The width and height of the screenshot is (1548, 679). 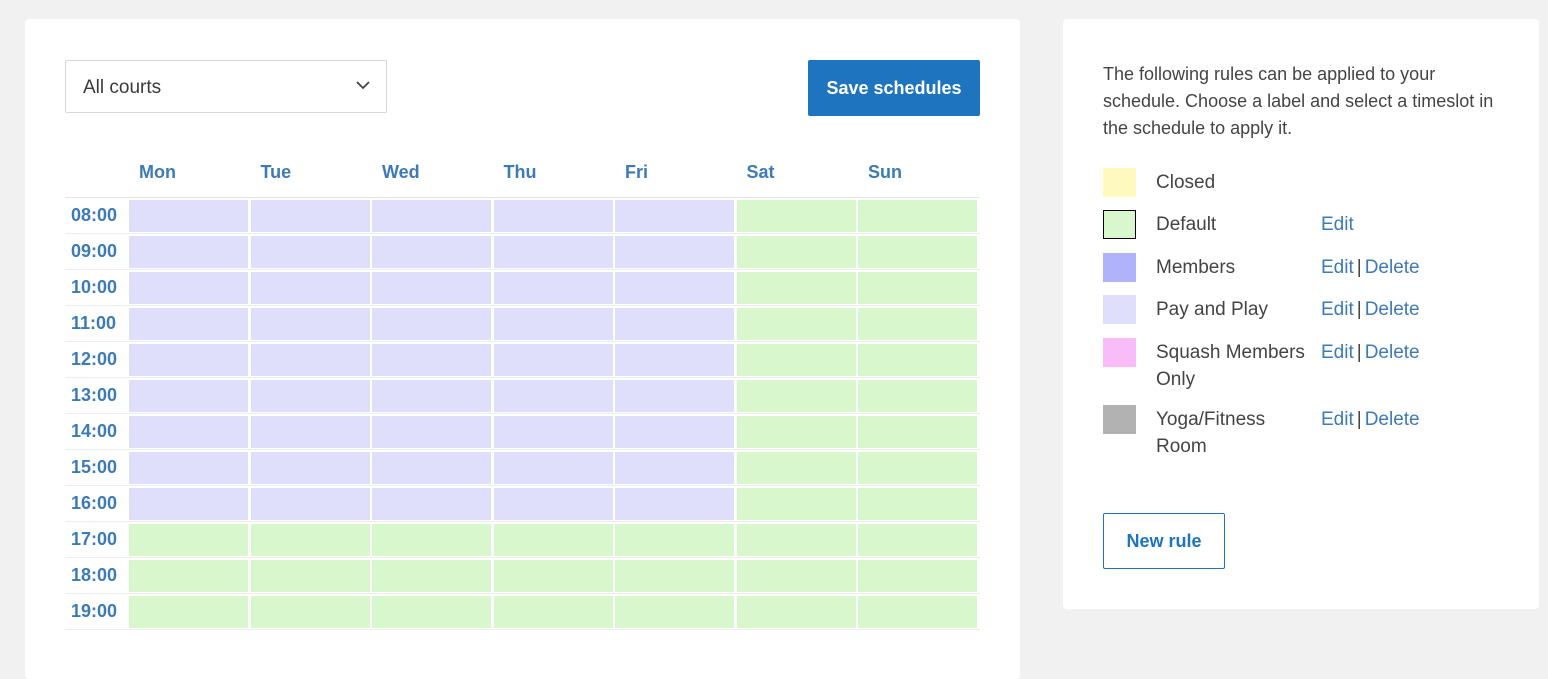 What do you see at coordinates (226, 86) in the screenshot?
I see `court-select: All courts` at bounding box center [226, 86].